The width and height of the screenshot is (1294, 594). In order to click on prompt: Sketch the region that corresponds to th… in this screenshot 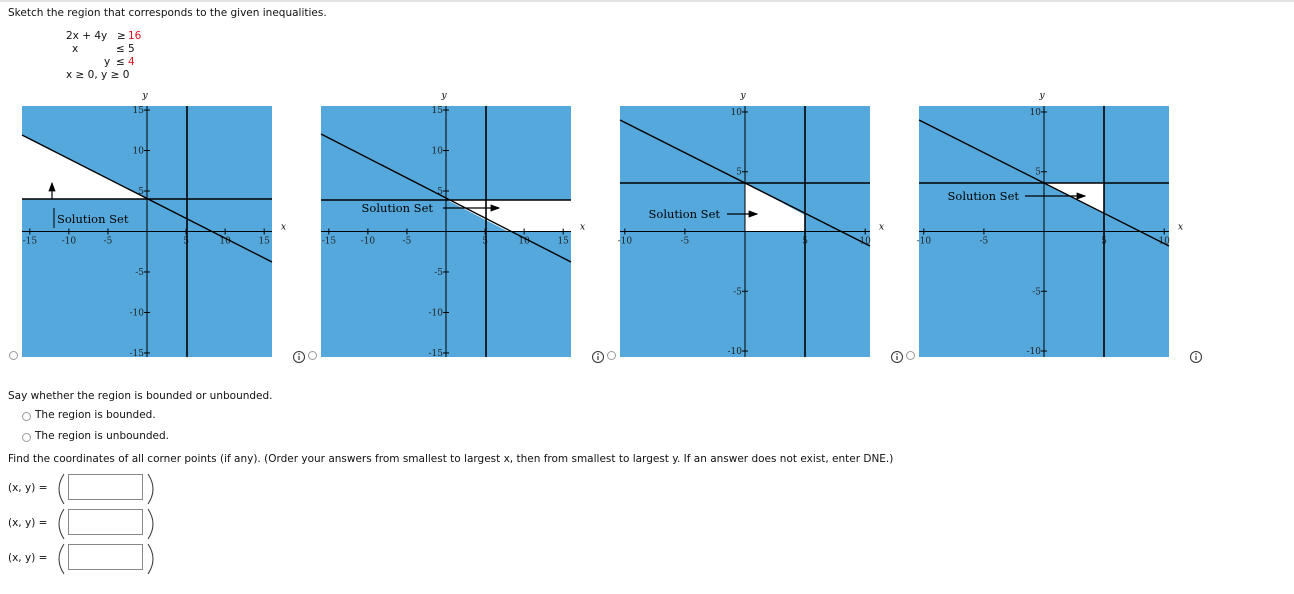, I will do `click(167, 13)`.